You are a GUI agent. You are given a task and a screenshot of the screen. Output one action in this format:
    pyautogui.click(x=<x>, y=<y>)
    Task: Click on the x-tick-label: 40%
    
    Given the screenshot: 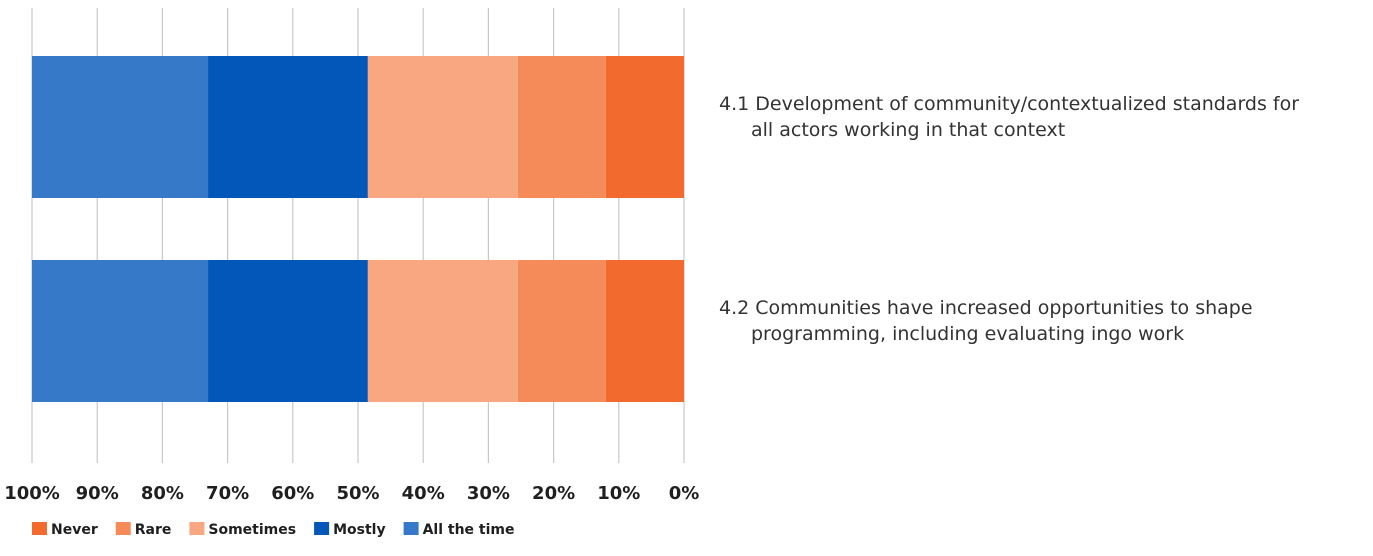 What is the action you would take?
    pyautogui.click(x=423, y=493)
    